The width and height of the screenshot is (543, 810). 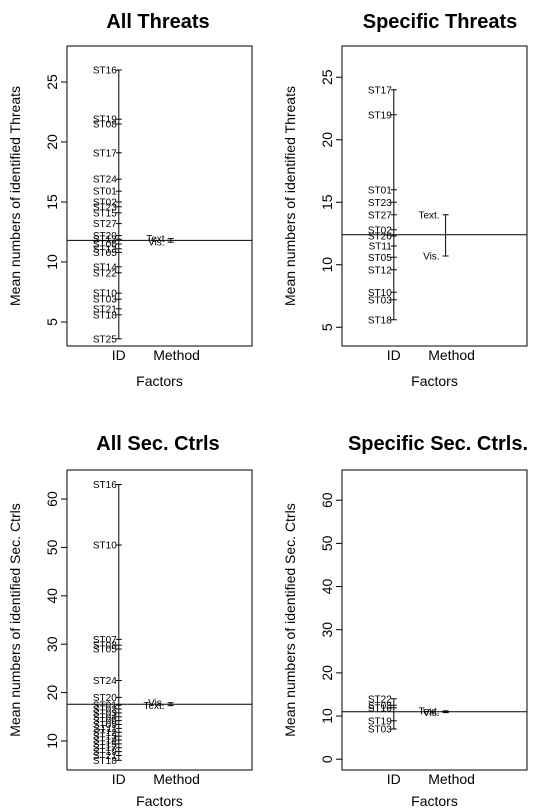 I want to click on level-label: ST26, so click(x=380, y=237).